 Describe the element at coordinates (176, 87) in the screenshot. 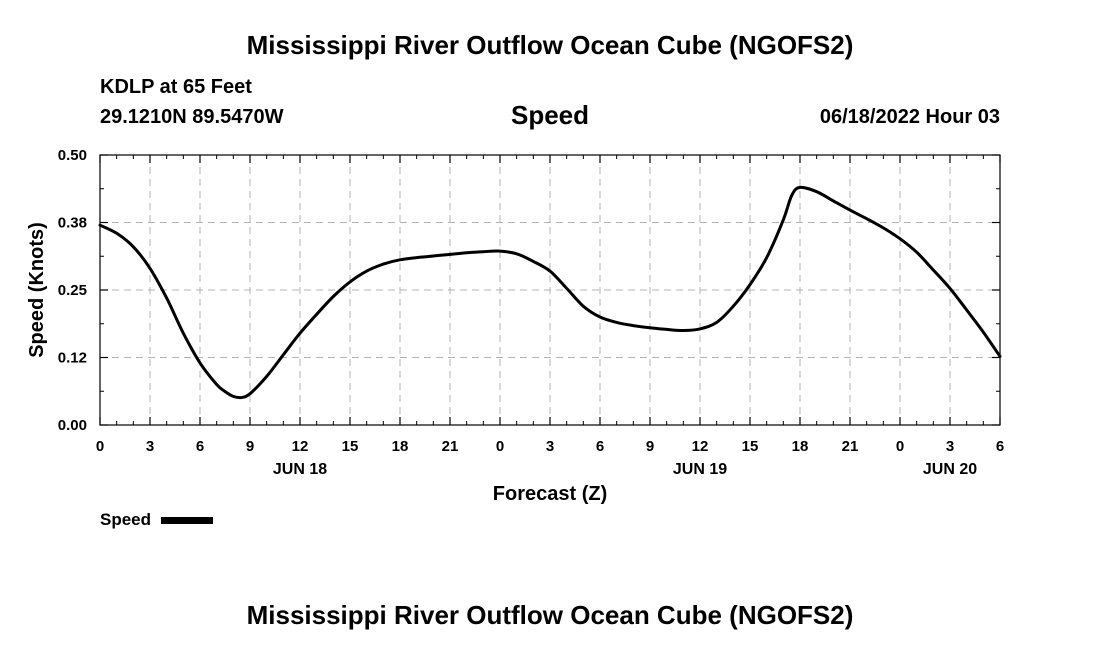

I see `station-label: KDLP at 65 Feet` at that location.